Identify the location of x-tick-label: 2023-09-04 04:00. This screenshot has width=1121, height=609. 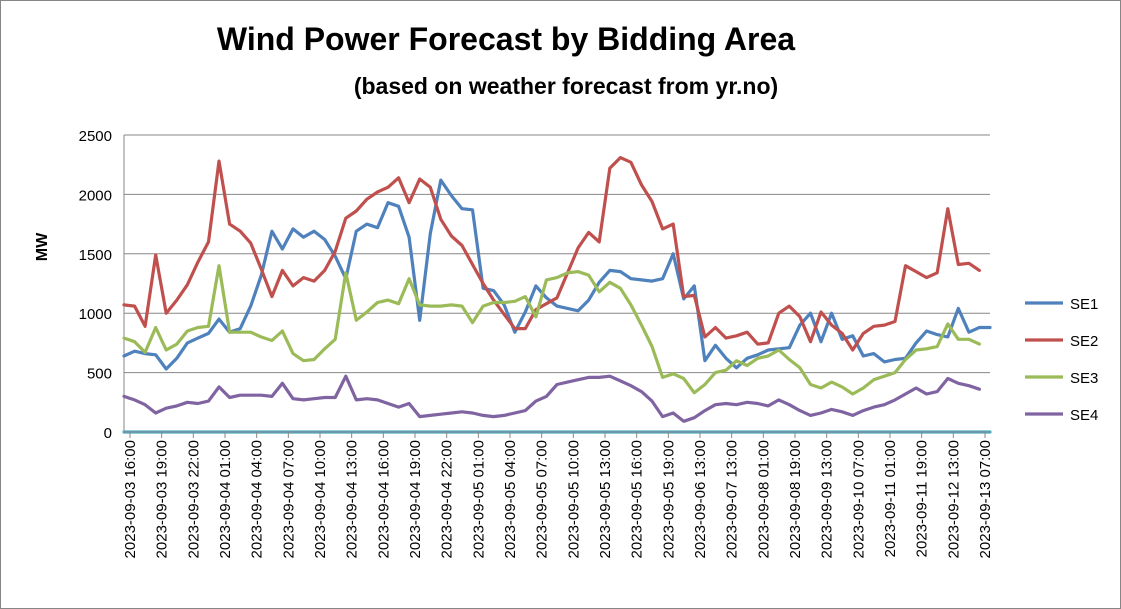
(257, 499).